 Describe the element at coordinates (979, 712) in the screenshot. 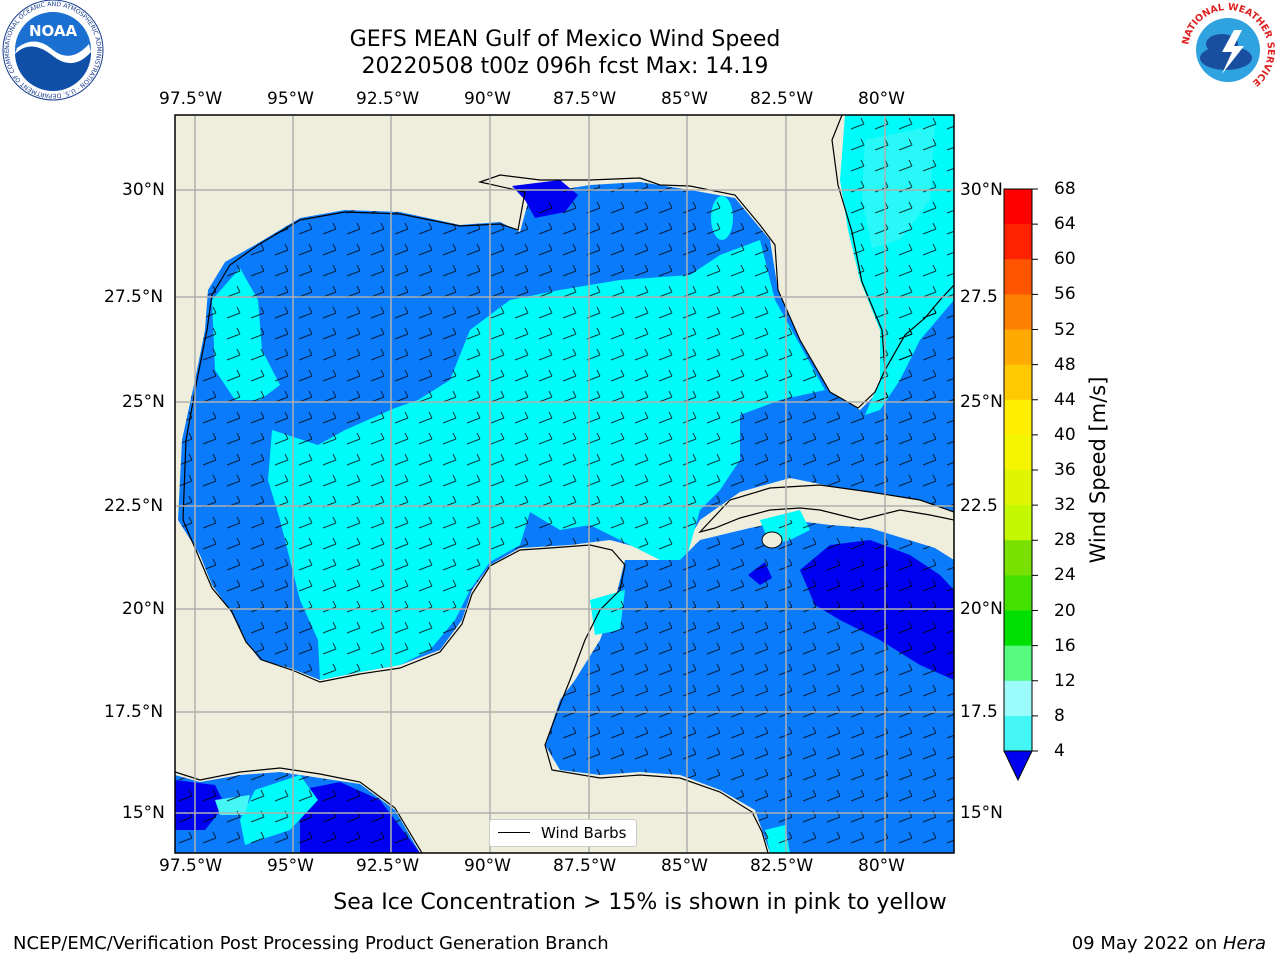

I see `lat-label-right: 17.5` at that location.